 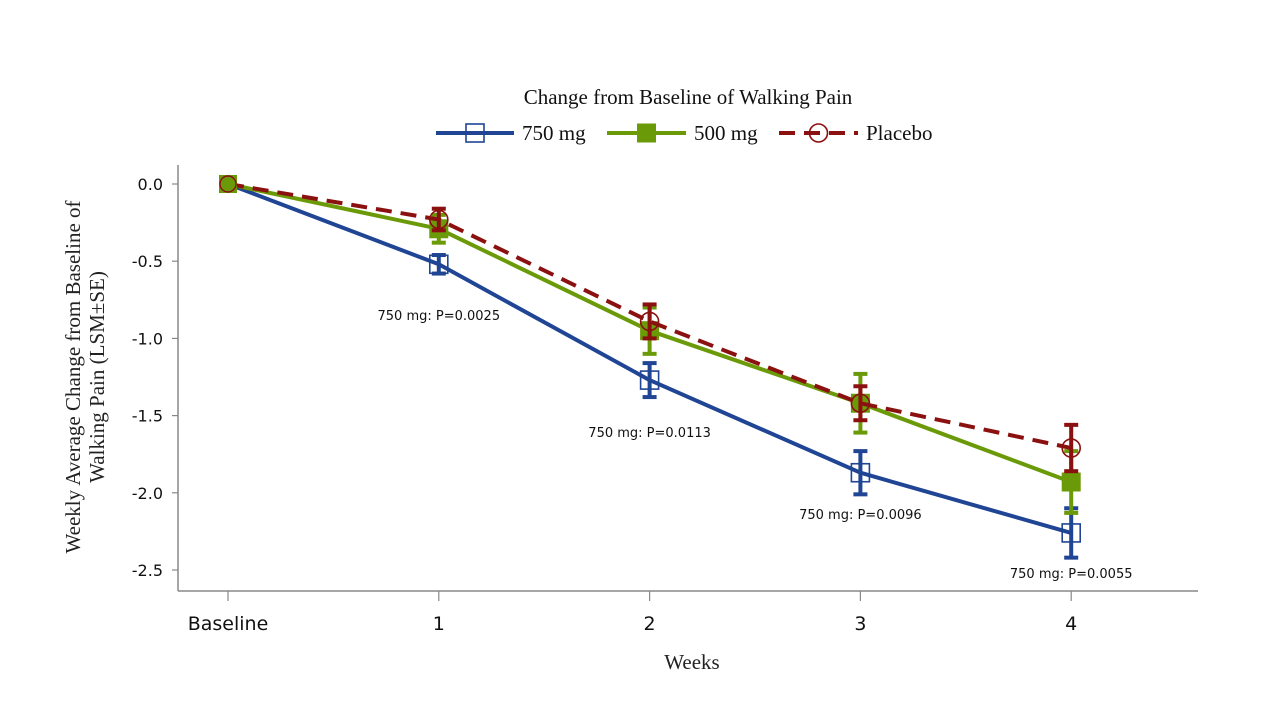 I want to click on y-ticks: 0.0 -0.5 -1.0 -1.5 -2.0 -2.5, so click(x=155, y=377).